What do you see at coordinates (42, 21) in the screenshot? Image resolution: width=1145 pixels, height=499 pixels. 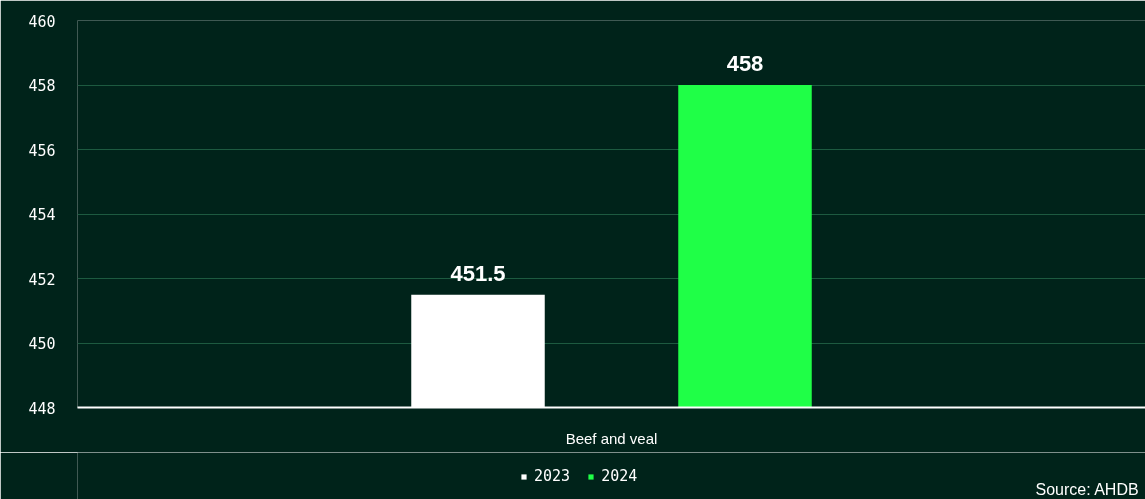 I see `y-tick-label: 460` at bounding box center [42, 21].